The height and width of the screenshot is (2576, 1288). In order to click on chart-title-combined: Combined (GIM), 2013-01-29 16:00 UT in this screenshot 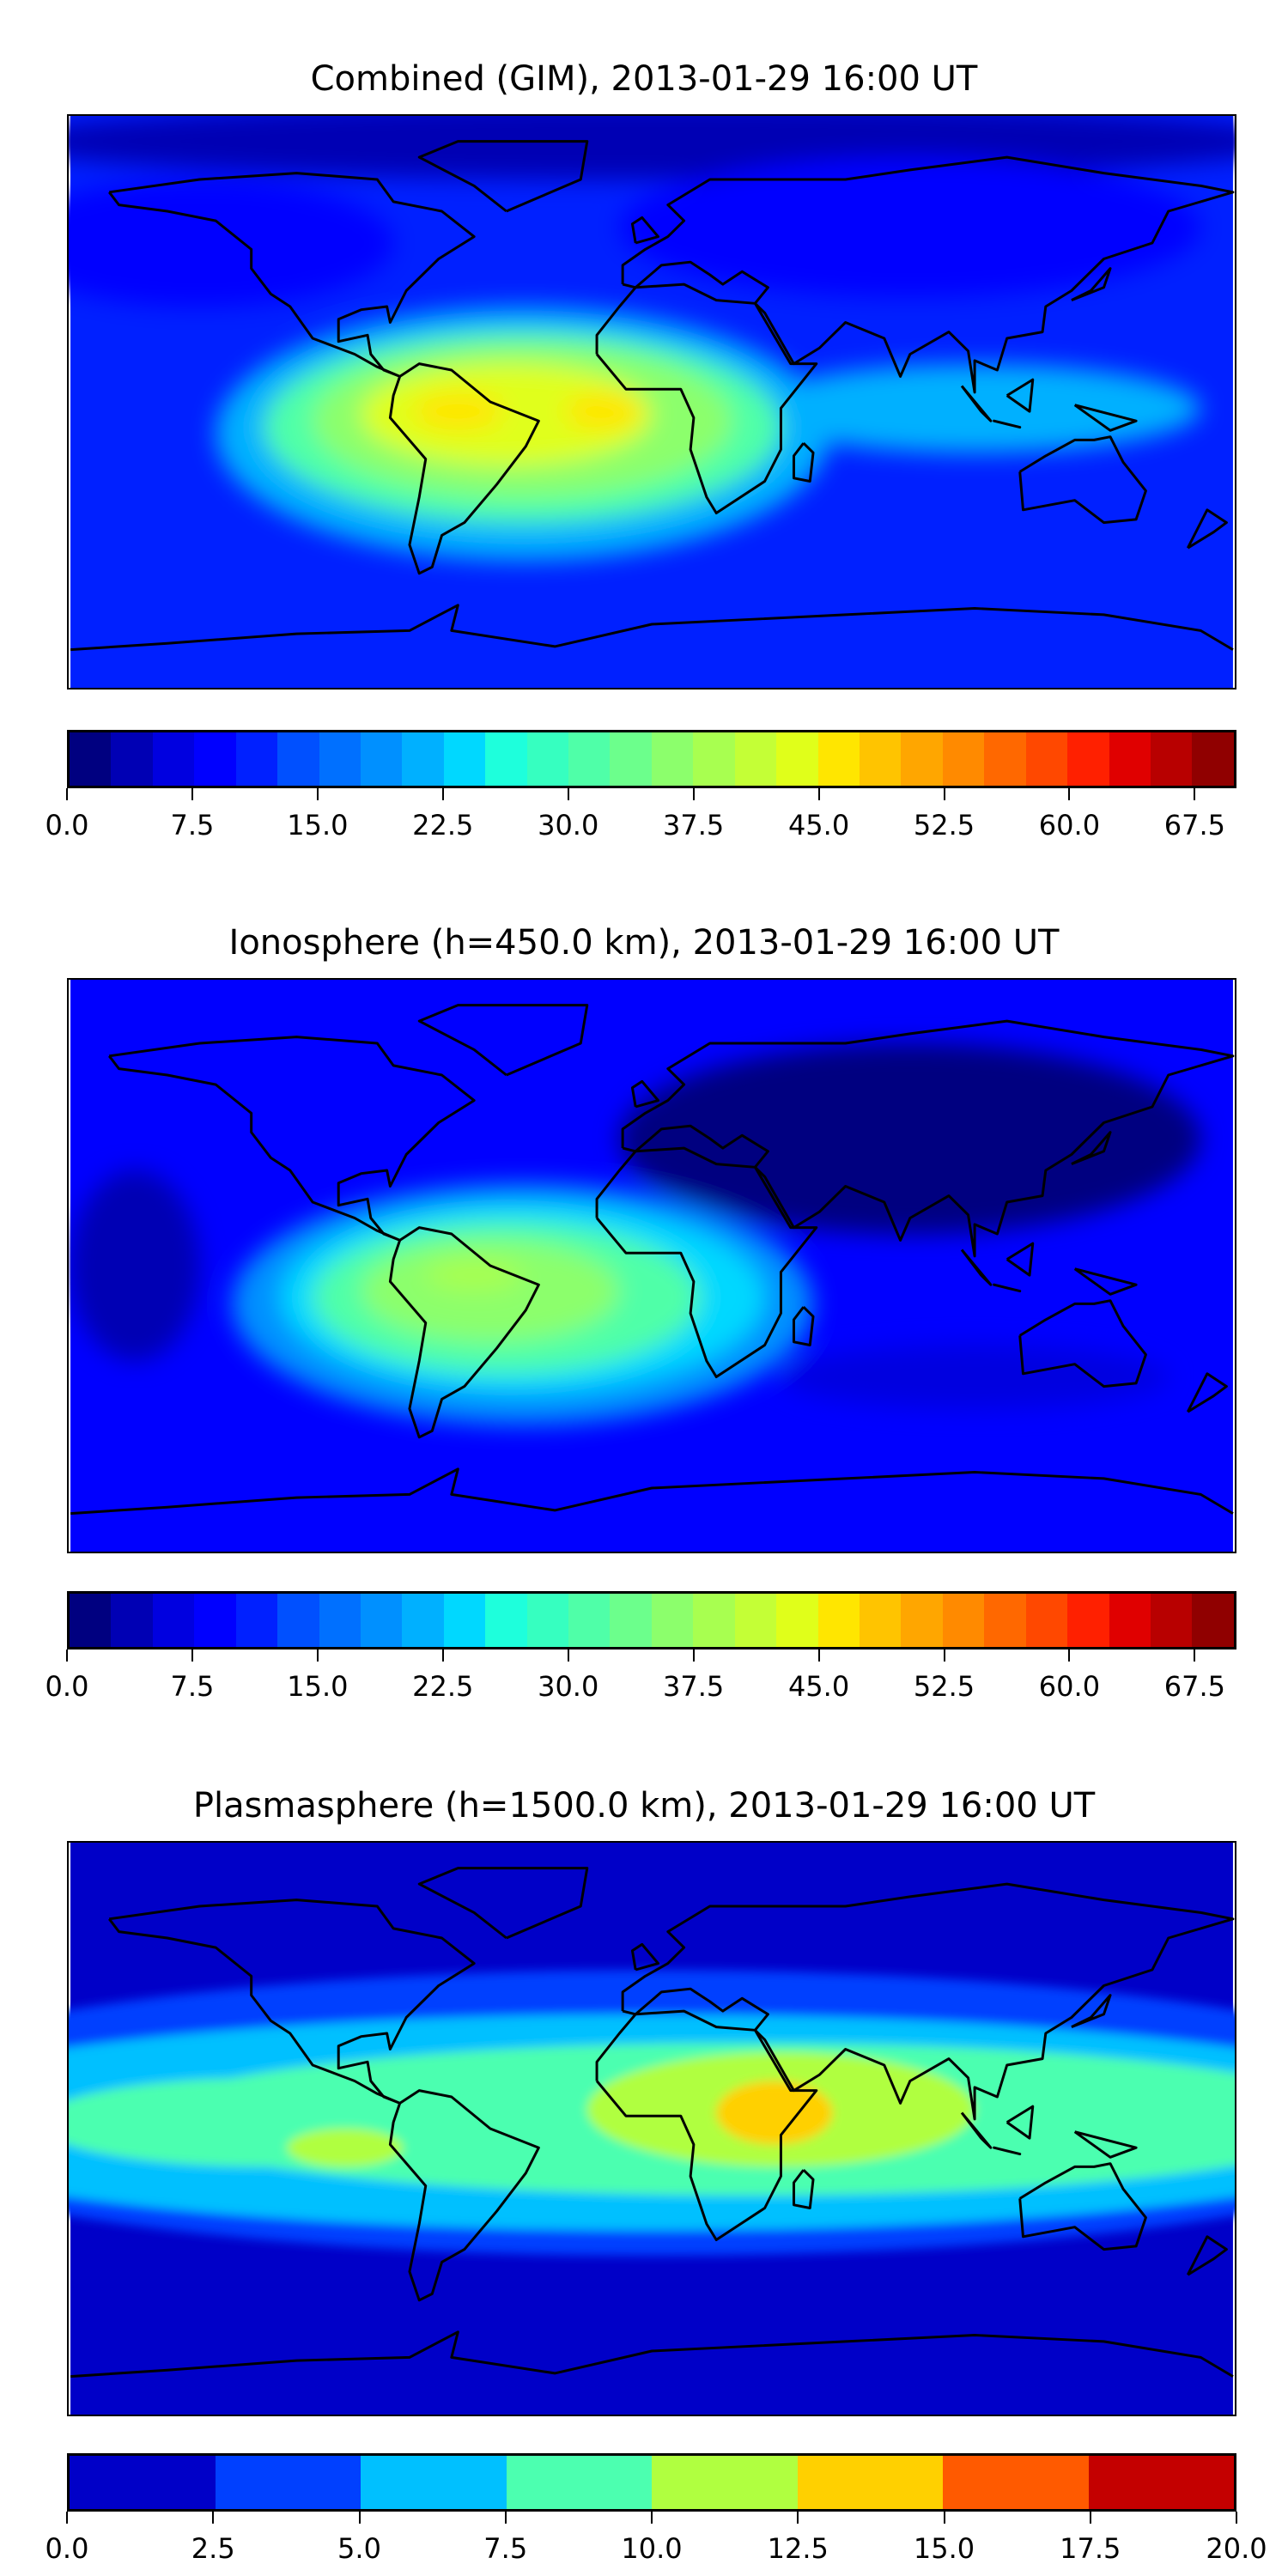, I will do `click(644, 79)`.